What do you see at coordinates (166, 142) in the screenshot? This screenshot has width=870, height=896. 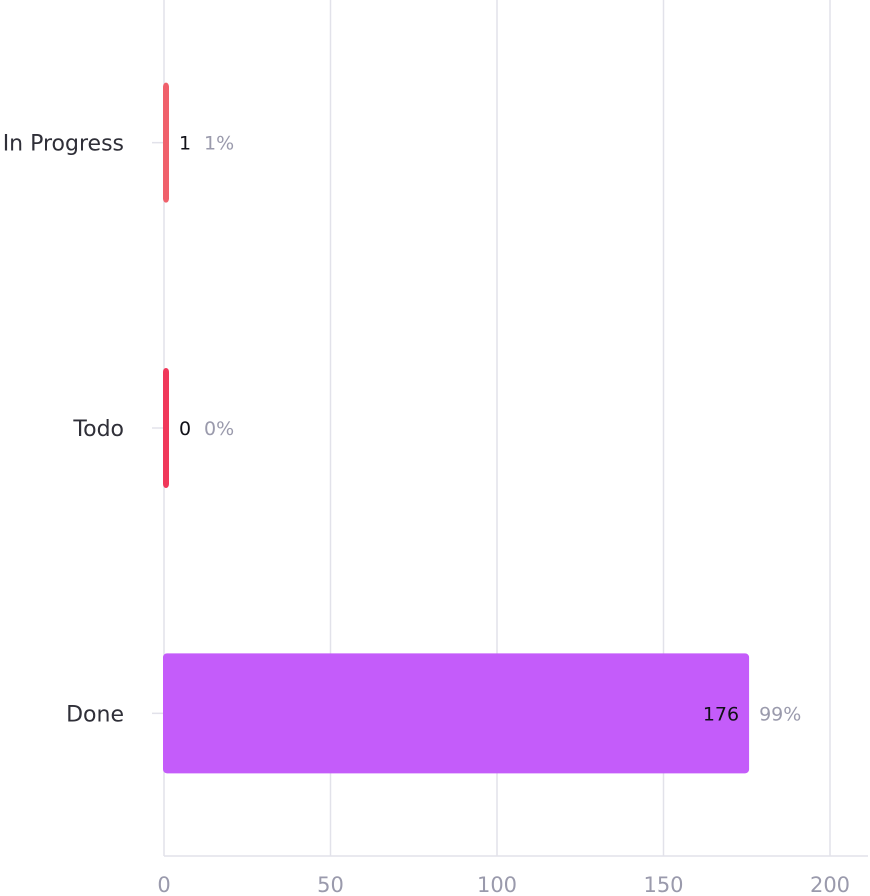 I see `bar-in-progress` at bounding box center [166, 142].